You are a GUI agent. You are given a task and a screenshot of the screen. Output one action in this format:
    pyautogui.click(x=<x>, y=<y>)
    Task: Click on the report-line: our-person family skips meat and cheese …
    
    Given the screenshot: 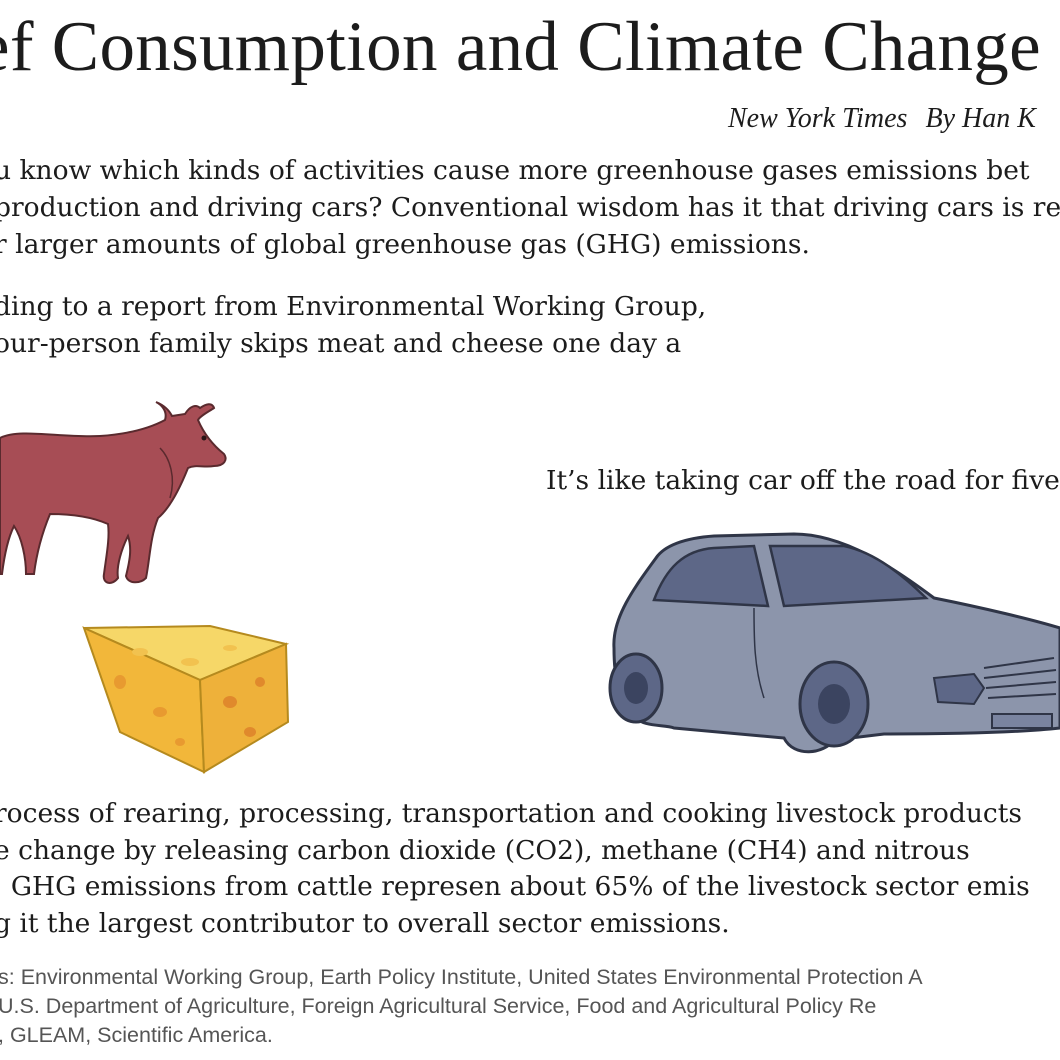 What is the action you would take?
    pyautogui.click(x=341, y=343)
    